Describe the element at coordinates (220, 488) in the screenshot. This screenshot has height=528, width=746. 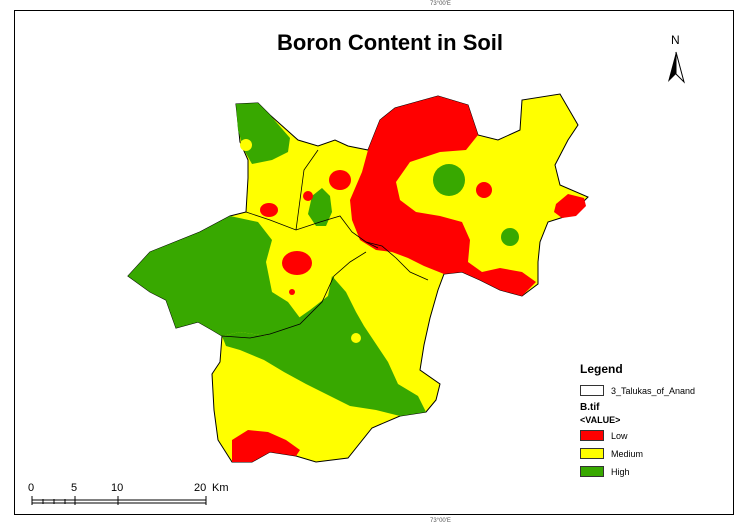
I see `scale-unit: Km` at that location.